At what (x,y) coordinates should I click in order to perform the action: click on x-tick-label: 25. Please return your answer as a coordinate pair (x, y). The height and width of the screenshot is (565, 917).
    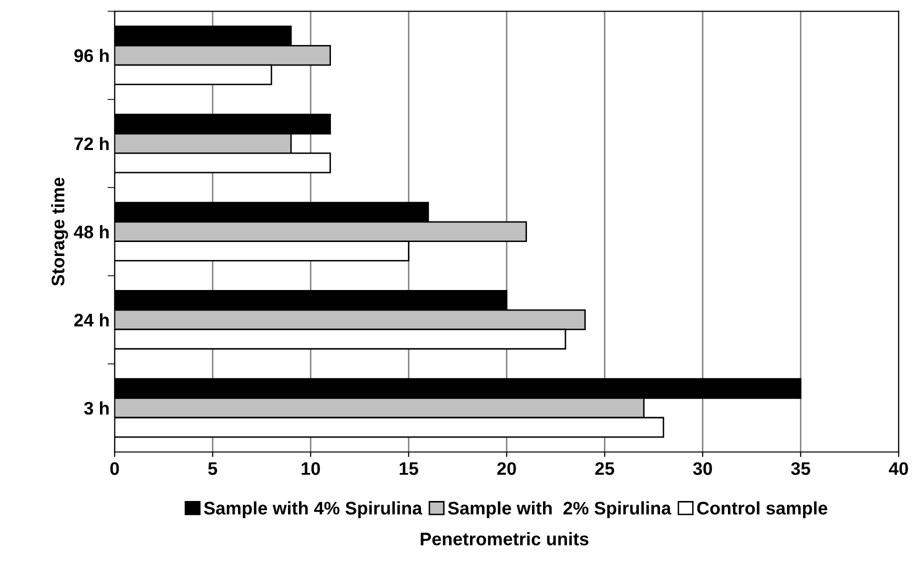
    Looking at the image, I should click on (604, 468).